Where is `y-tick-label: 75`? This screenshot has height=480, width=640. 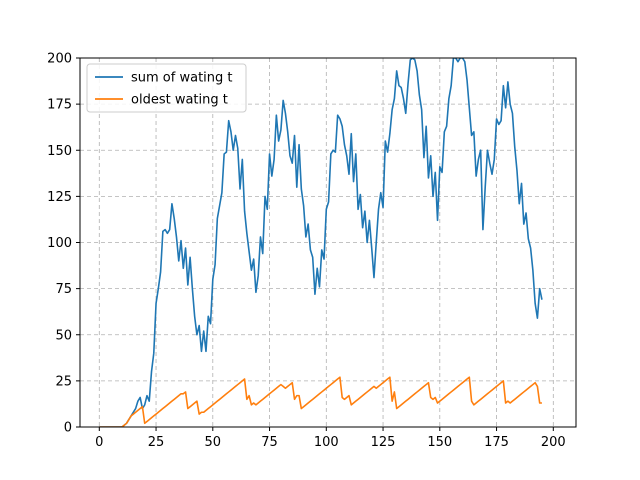
y-tick-label: 75 is located at coordinates (63, 289).